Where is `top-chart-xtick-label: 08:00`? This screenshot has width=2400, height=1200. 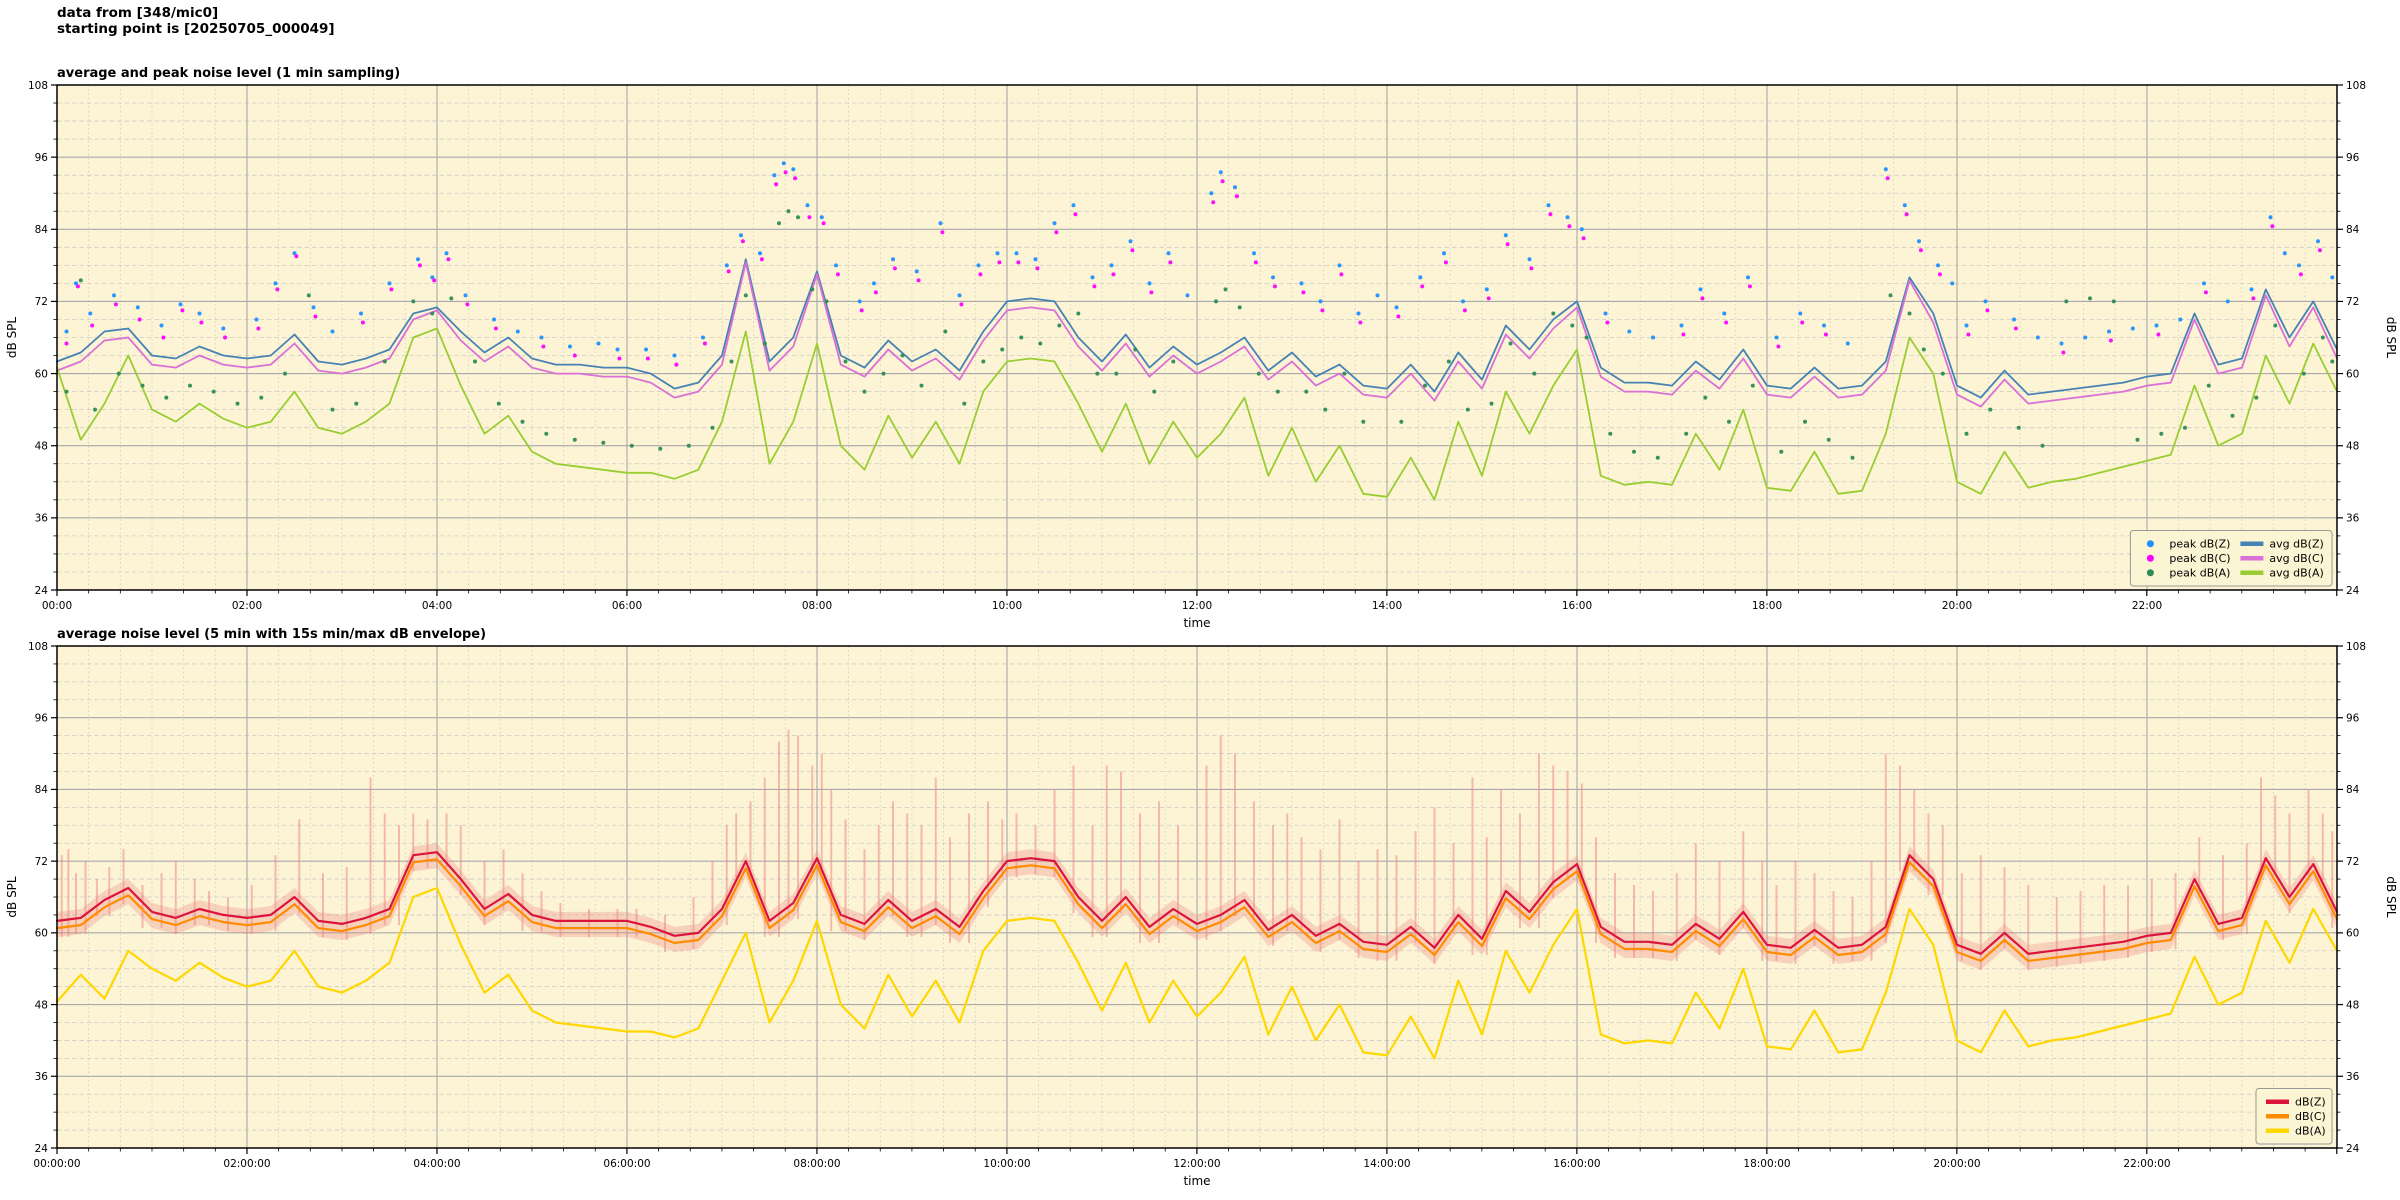 top-chart-xtick-label: 08:00 is located at coordinates (817, 606).